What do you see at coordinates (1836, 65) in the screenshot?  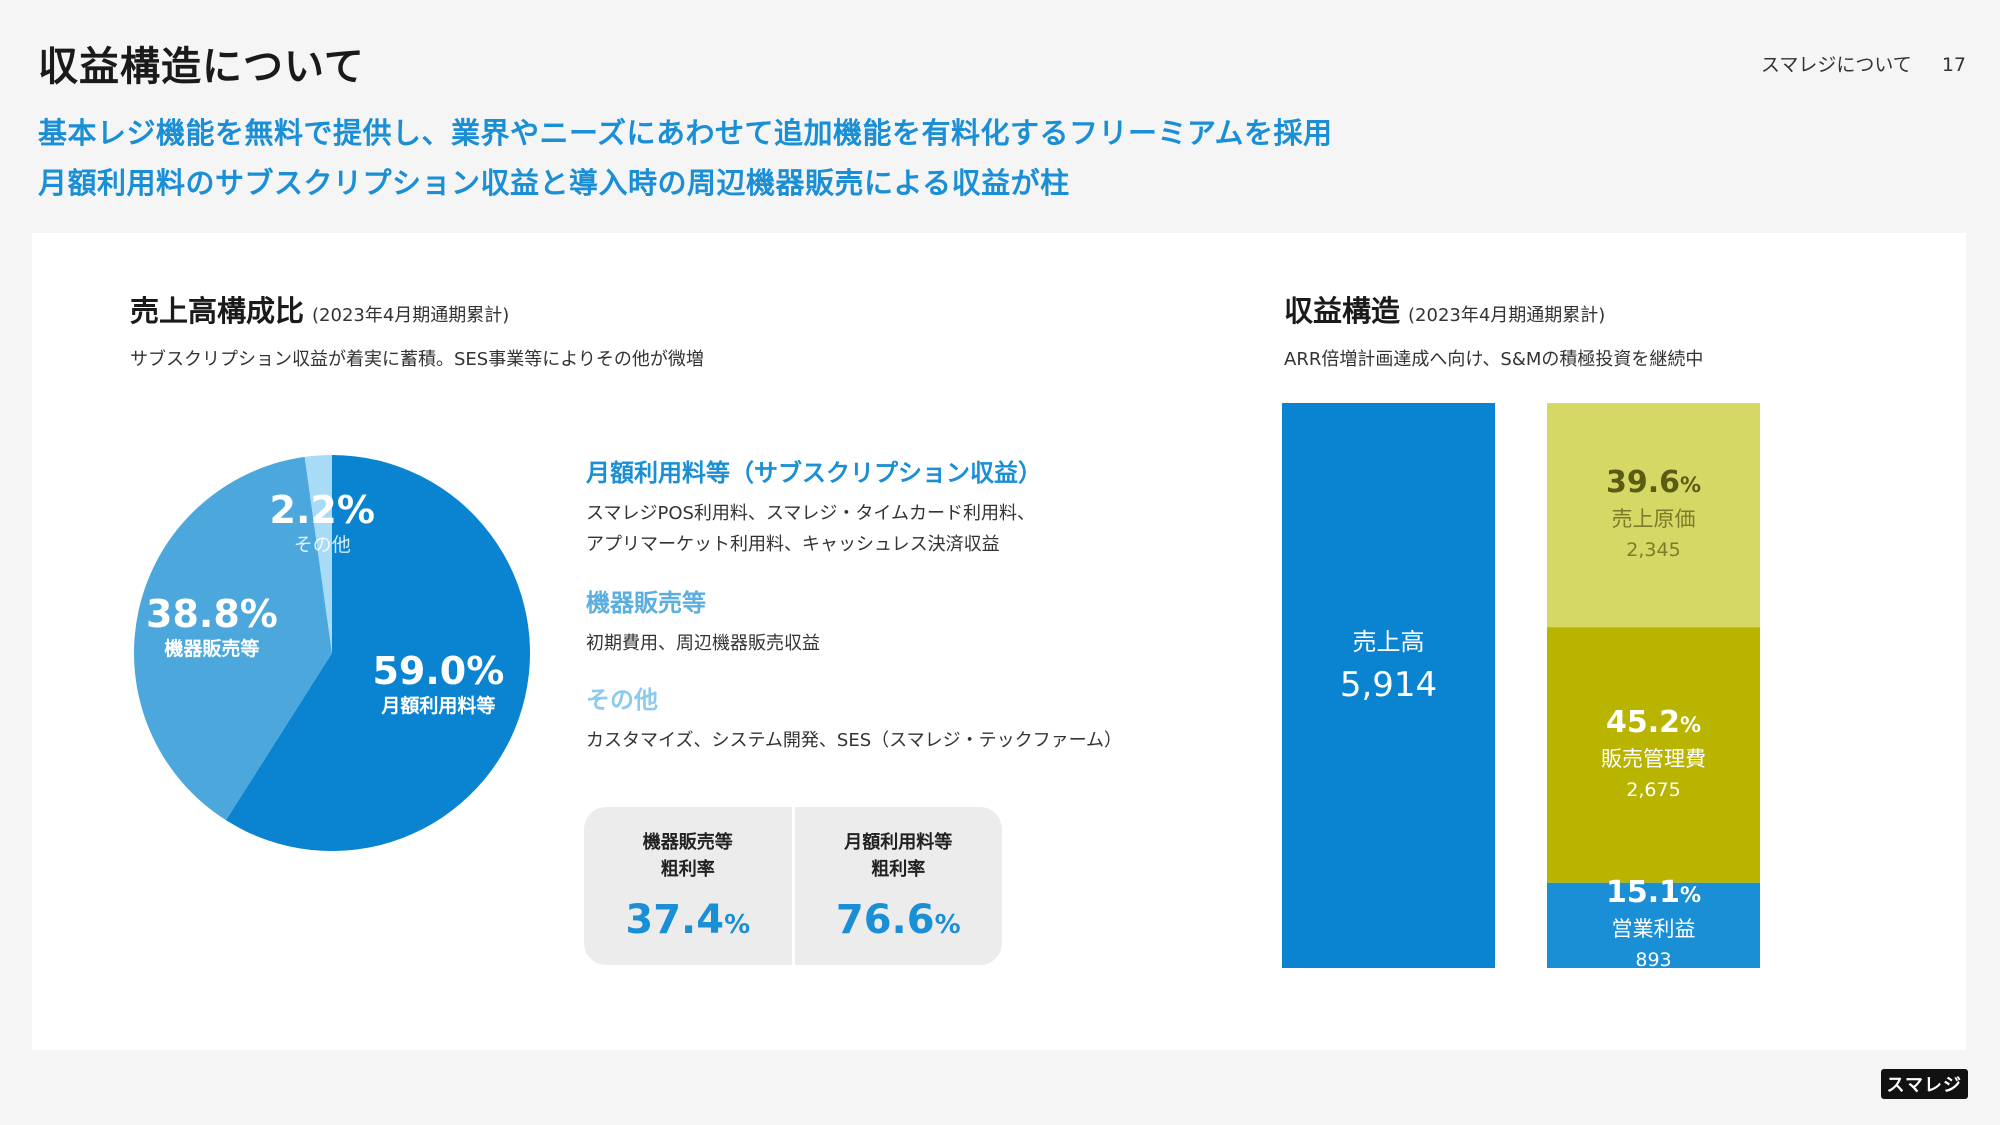 I see `section-name: スマレジについて` at bounding box center [1836, 65].